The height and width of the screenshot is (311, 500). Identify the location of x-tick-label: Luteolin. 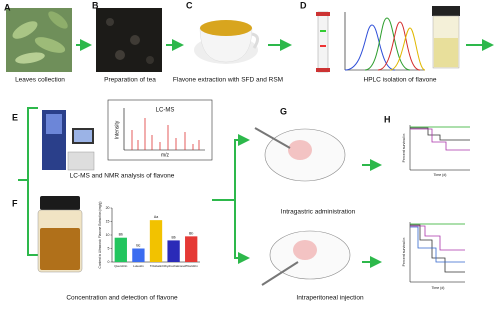
(138, 266).